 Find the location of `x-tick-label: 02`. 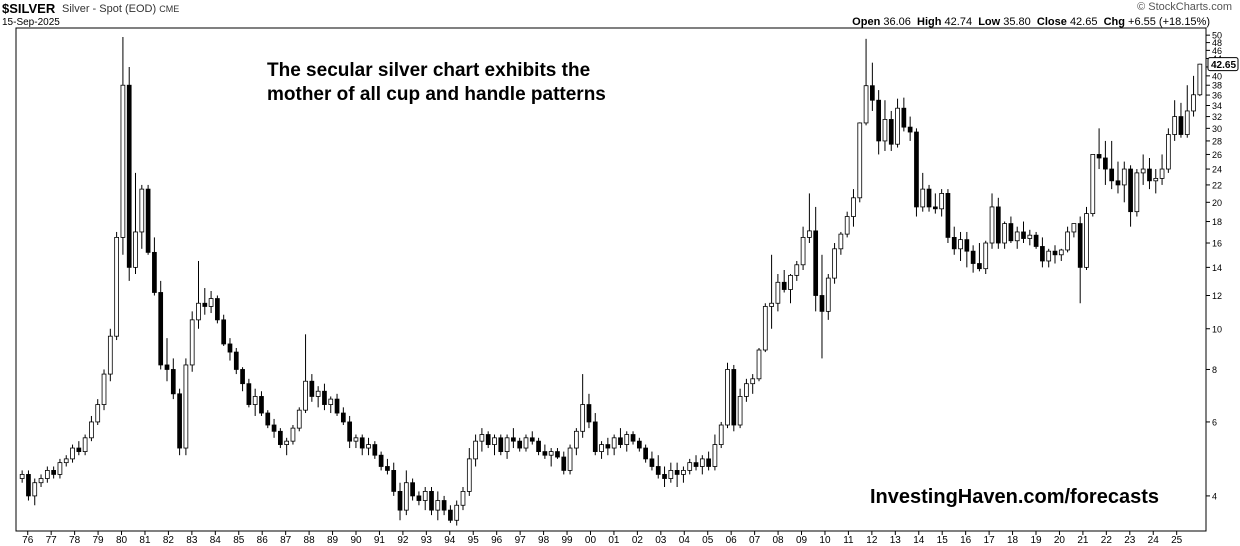

x-tick-label: 02 is located at coordinates (638, 540).